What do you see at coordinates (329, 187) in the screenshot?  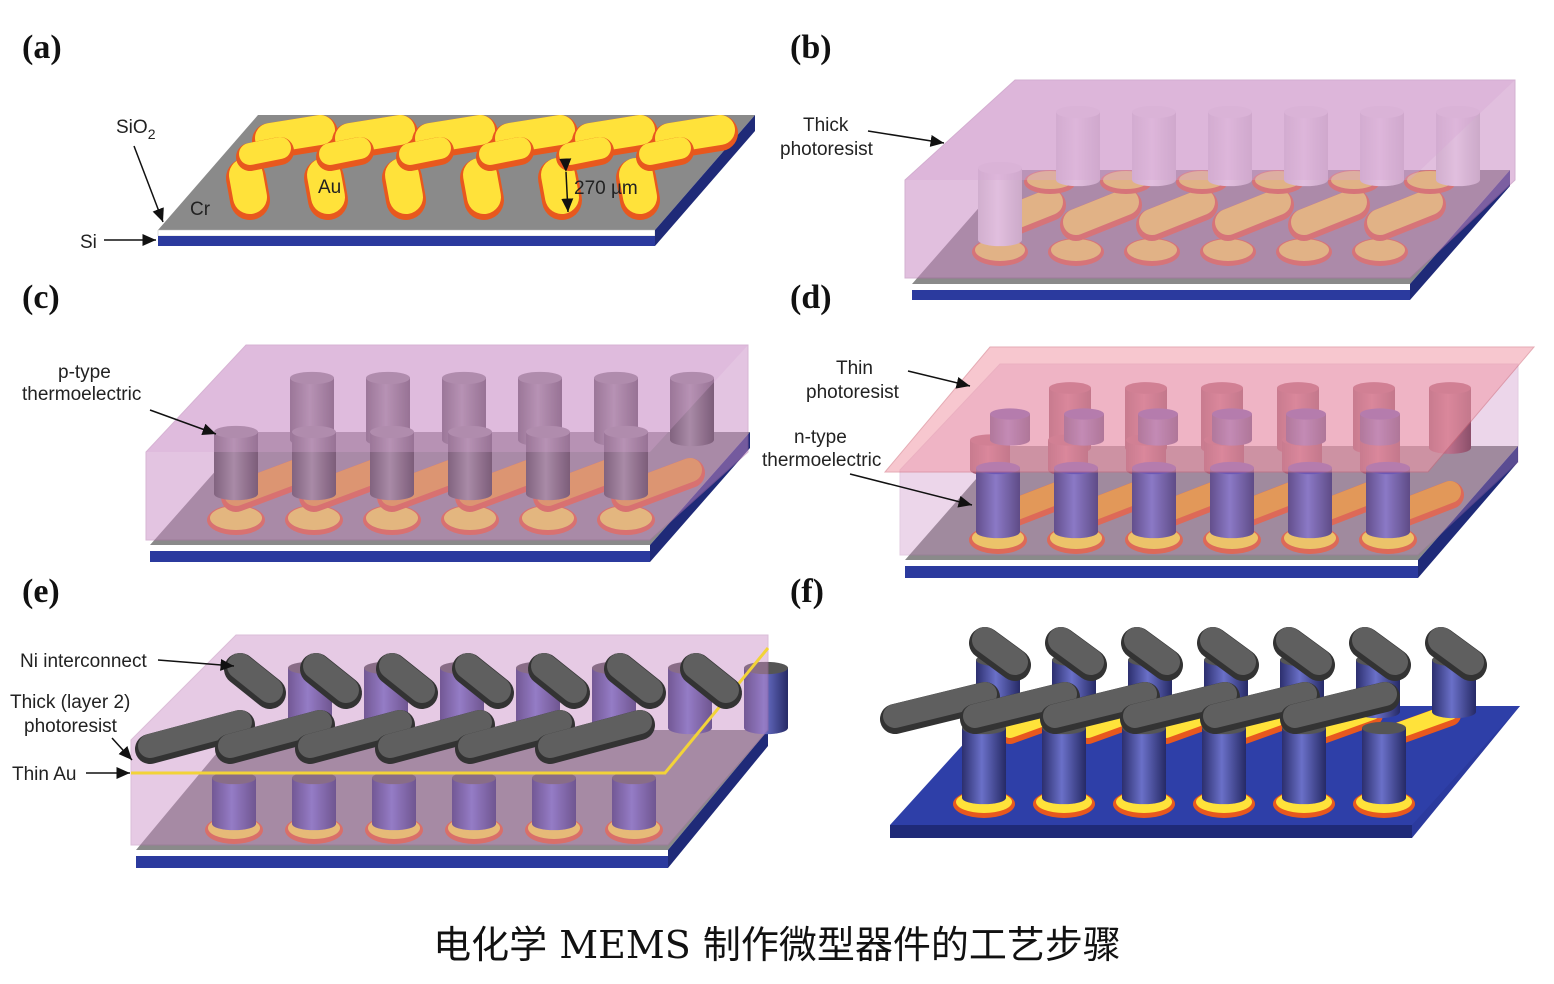 I see `label-au: Au` at bounding box center [329, 187].